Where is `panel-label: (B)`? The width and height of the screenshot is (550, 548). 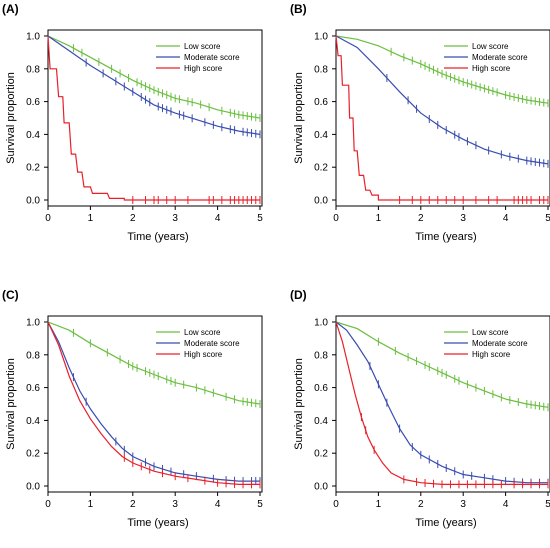
panel-label: (B) is located at coordinates (298, 9).